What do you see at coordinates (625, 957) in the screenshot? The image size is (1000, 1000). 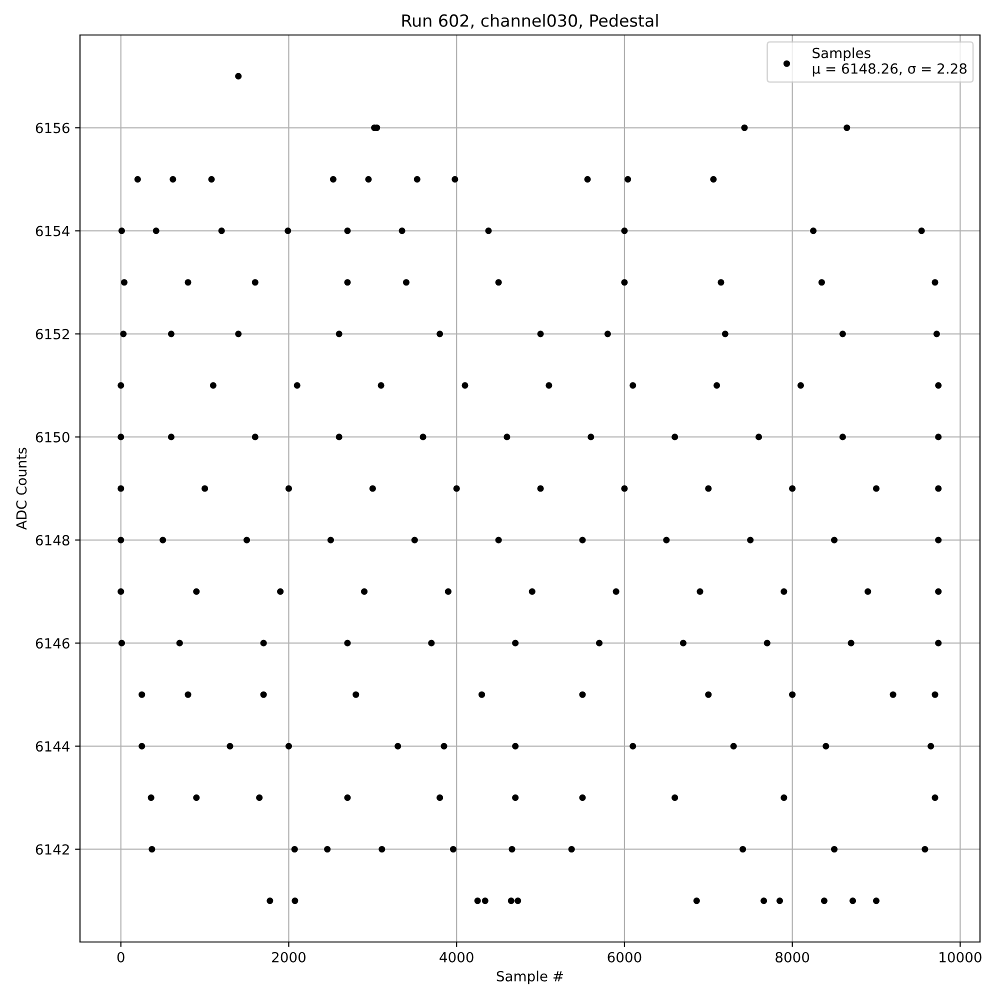 I see `x-tick-label: 6000` at bounding box center [625, 957].